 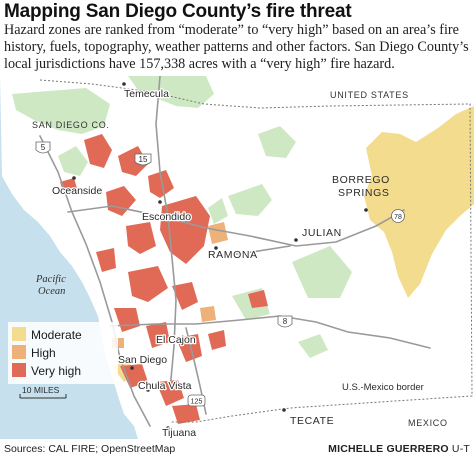 I want to click on svg-text: 10 MILES, so click(x=41, y=390).